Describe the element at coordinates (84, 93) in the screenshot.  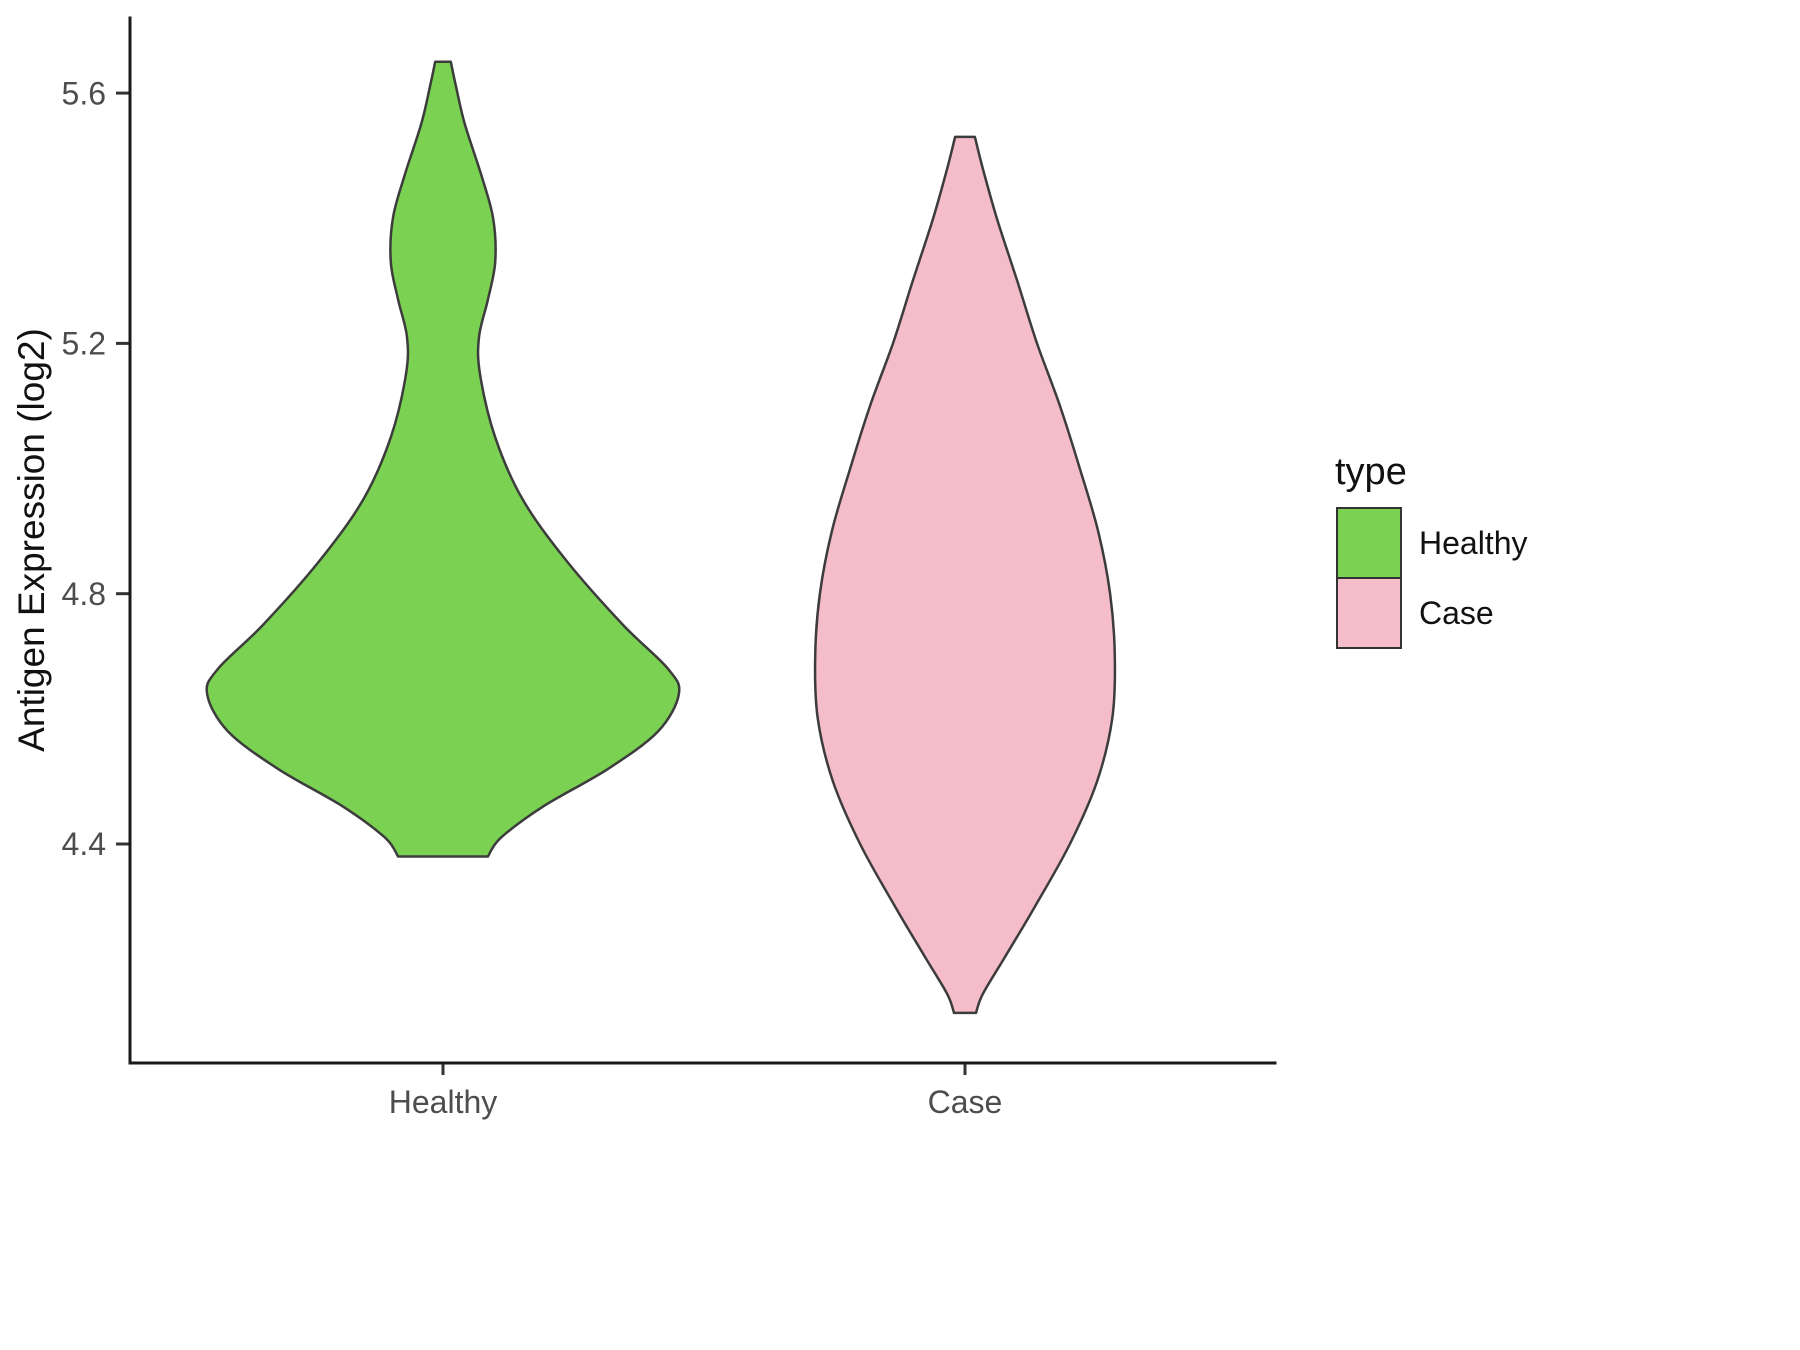
I see `y-tick-label: 5.6` at that location.